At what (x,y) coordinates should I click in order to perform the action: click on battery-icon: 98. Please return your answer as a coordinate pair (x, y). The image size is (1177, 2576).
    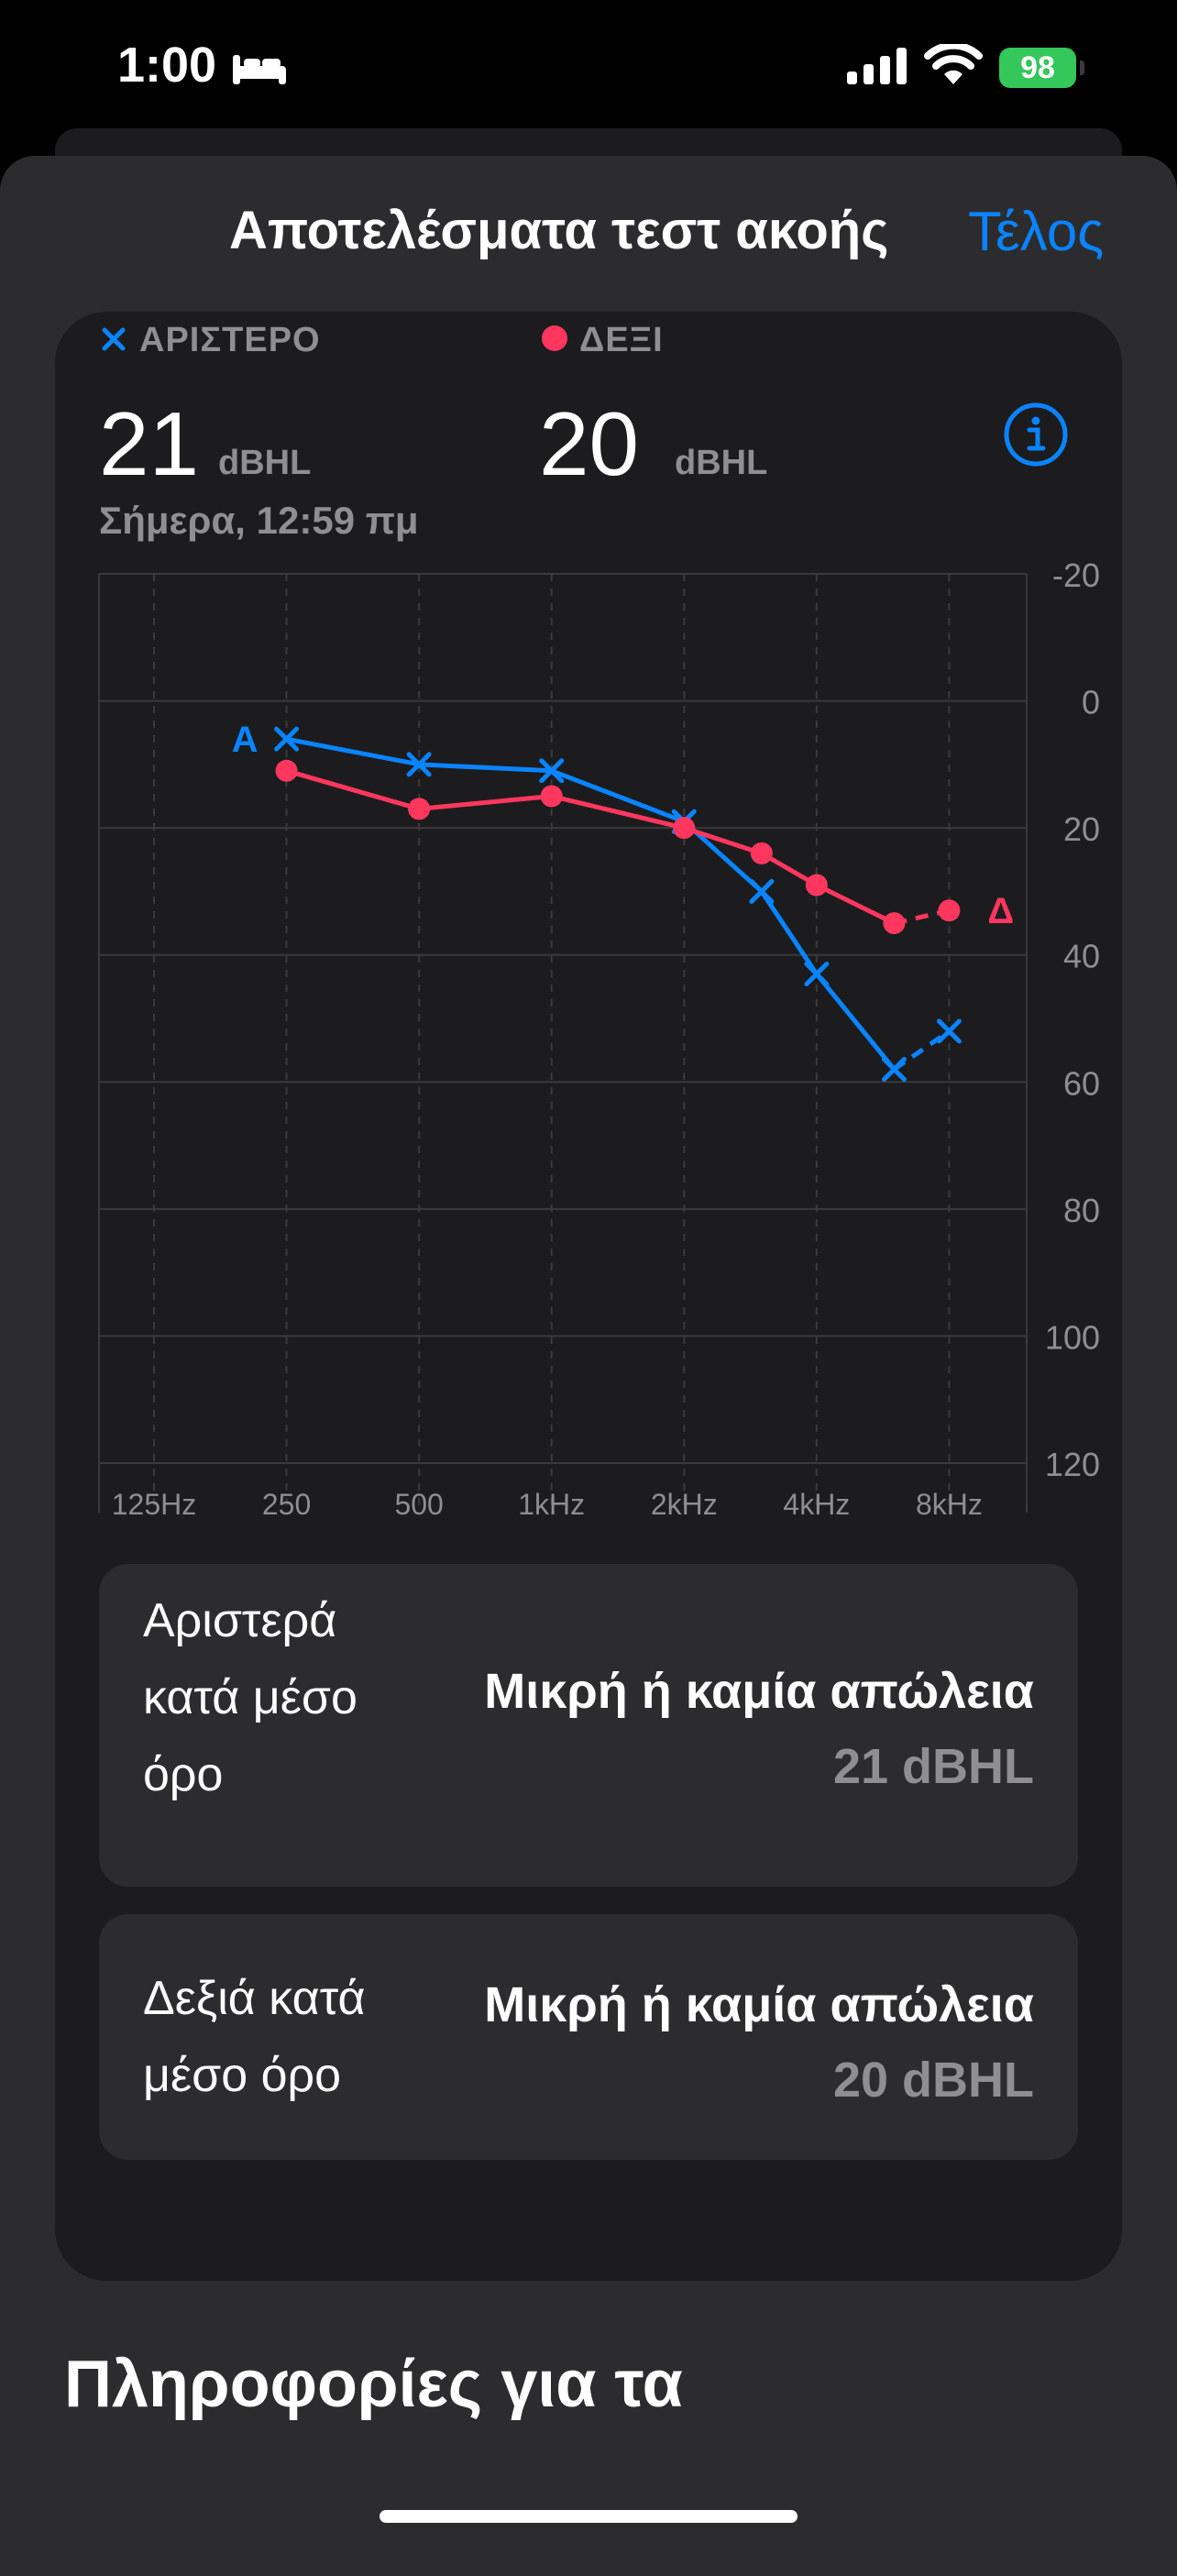
    Looking at the image, I should click on (1041, 68).